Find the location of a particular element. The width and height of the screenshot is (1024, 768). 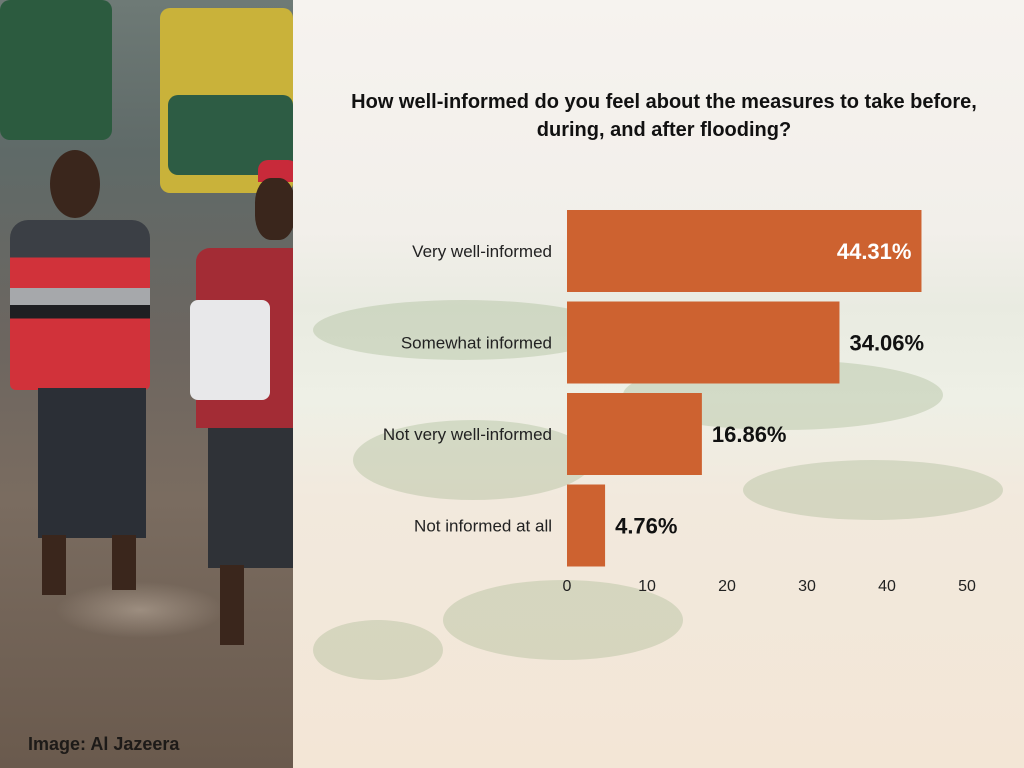

x-tick-label-0: 0 is located at coordinates (567, 586).